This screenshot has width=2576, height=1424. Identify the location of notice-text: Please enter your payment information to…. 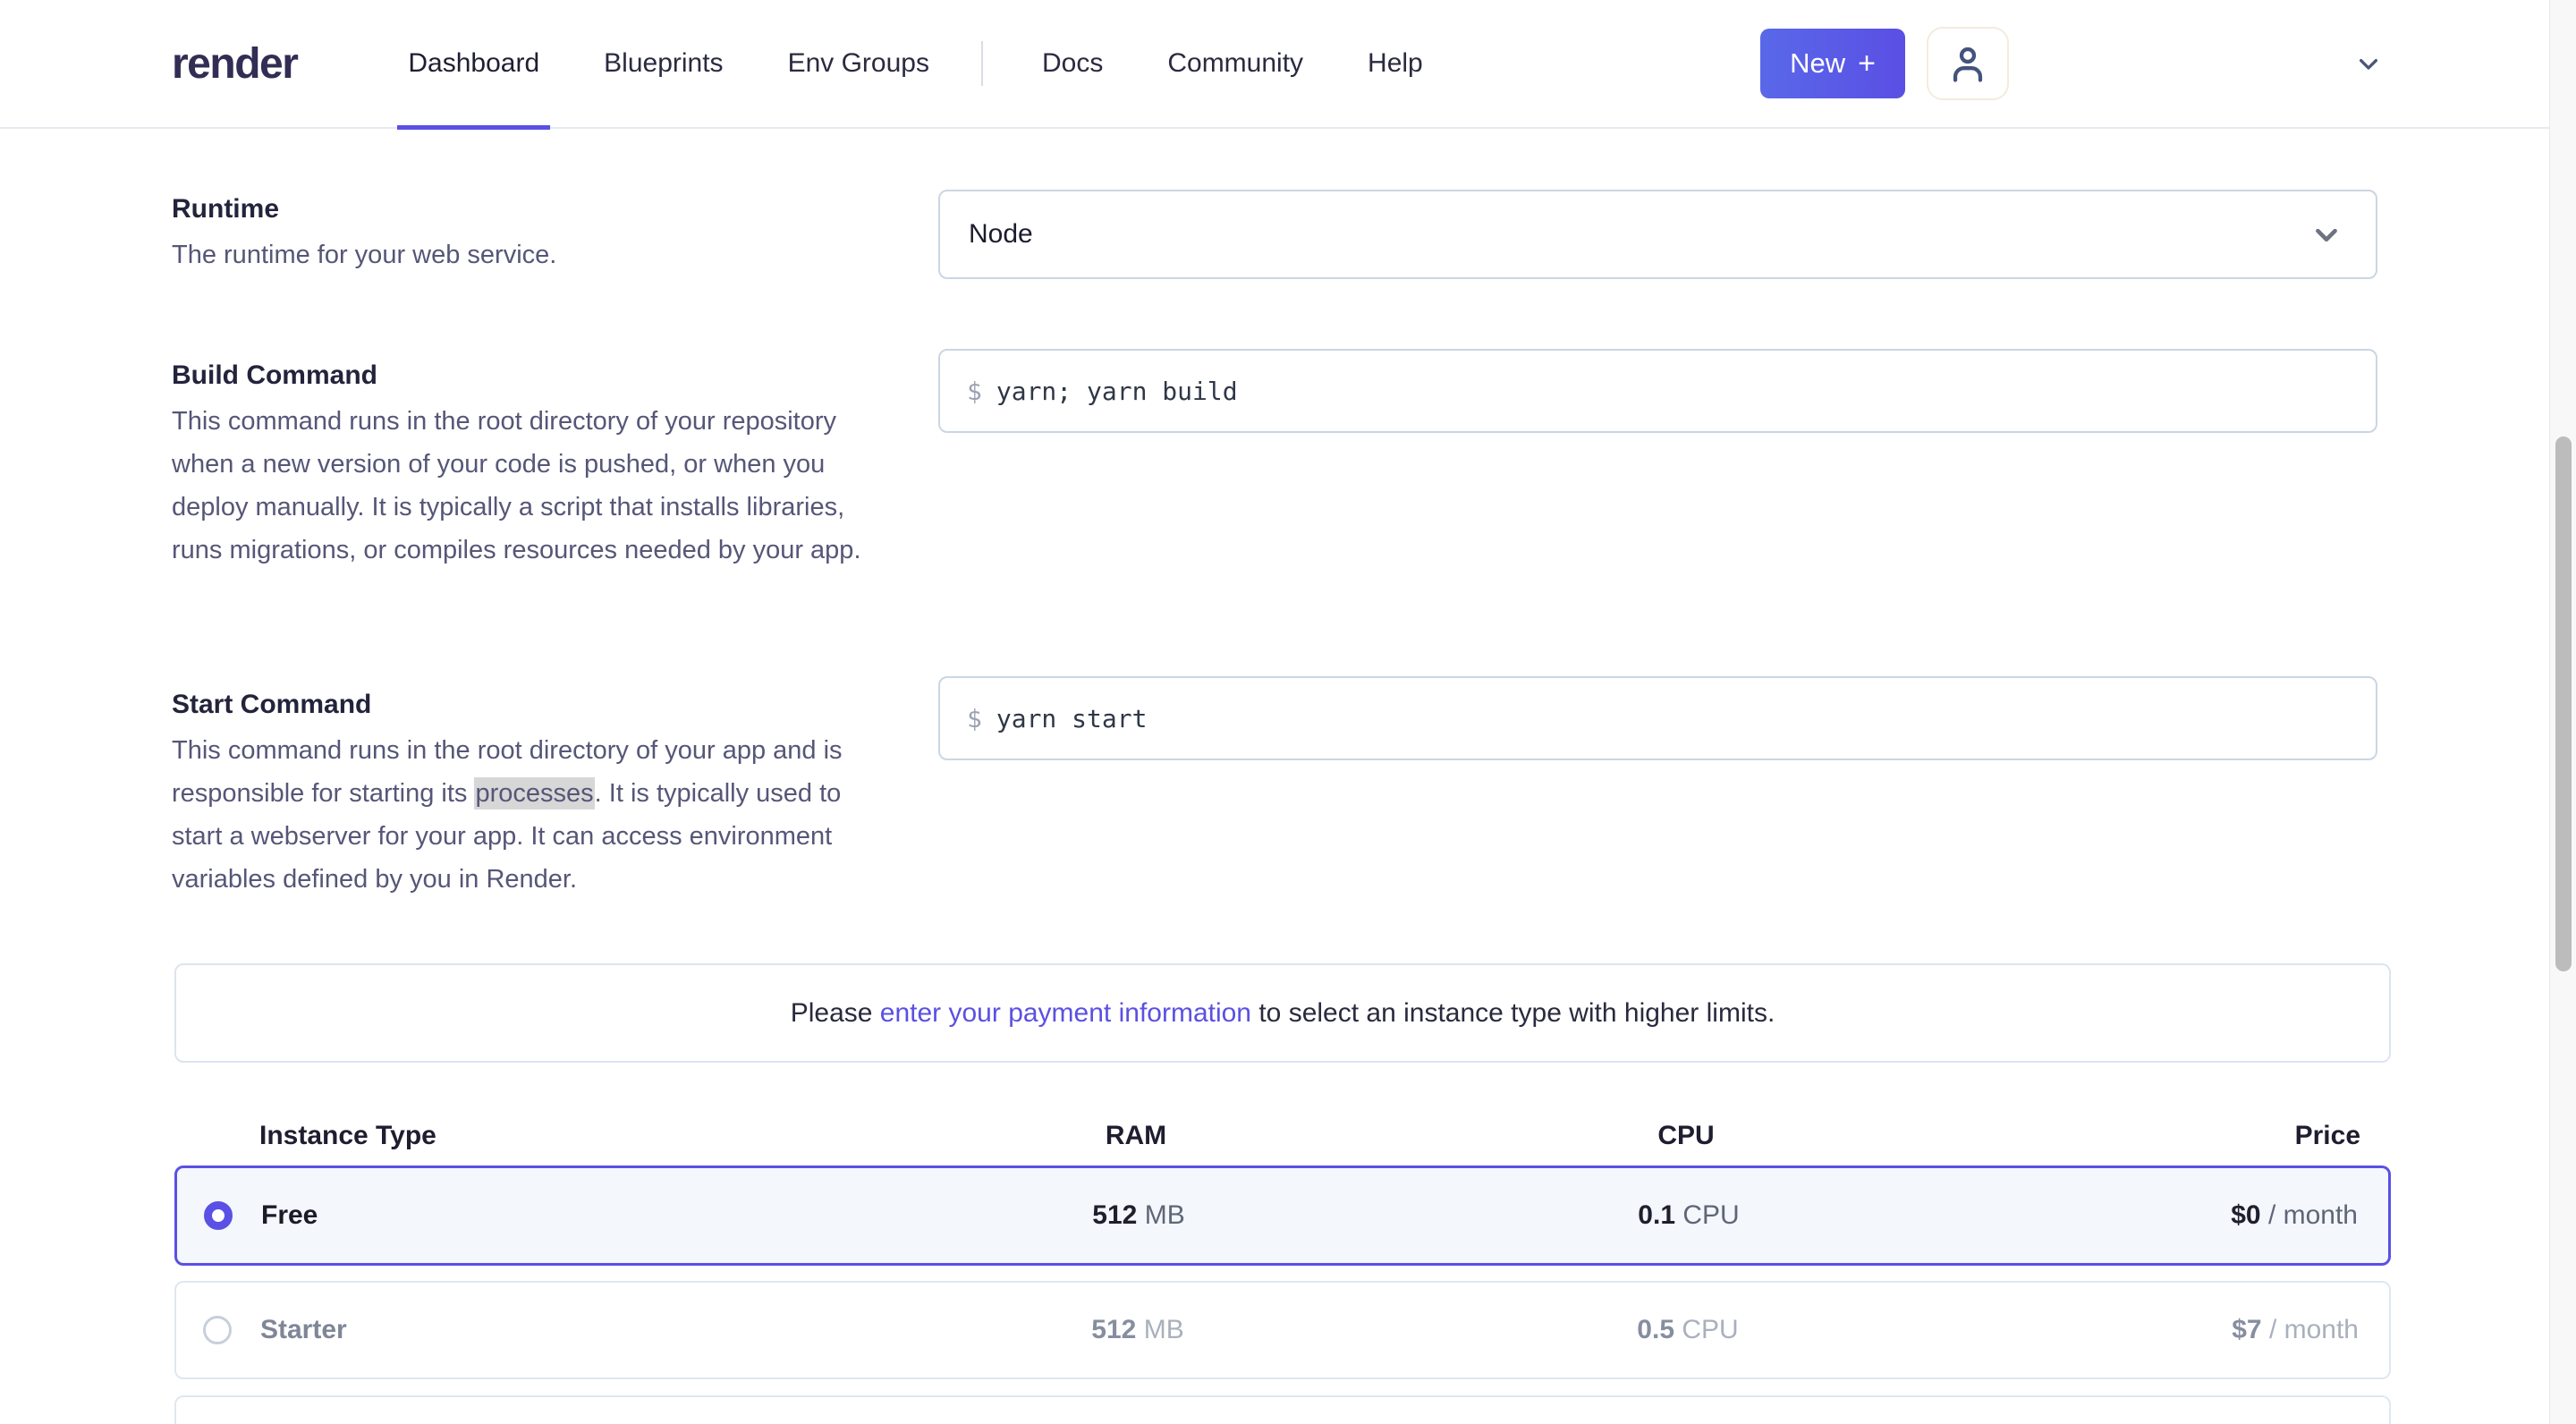
(1283, 1013).